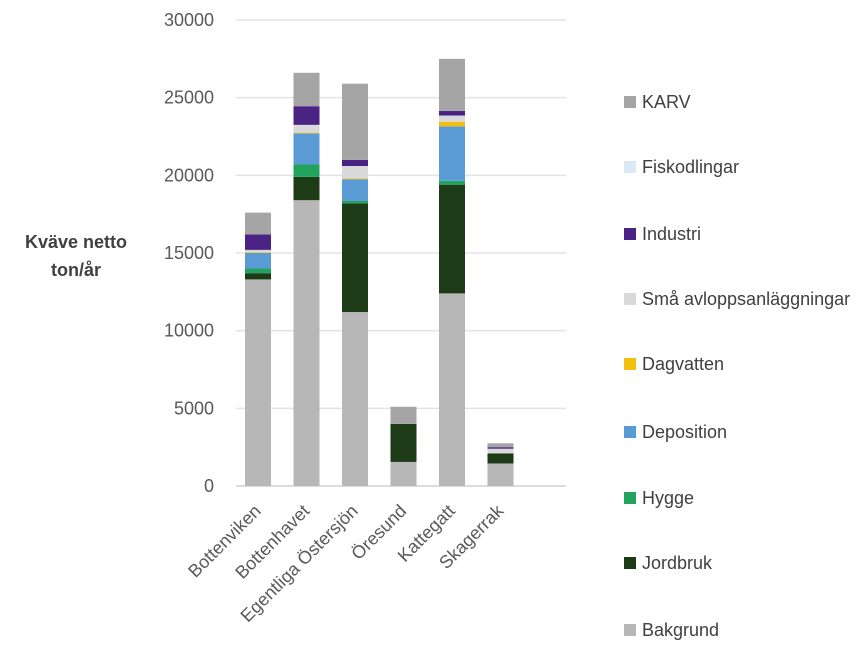 The image size is (858, 655). I want to click on y-tick-label: 20000, so click(189, 175).